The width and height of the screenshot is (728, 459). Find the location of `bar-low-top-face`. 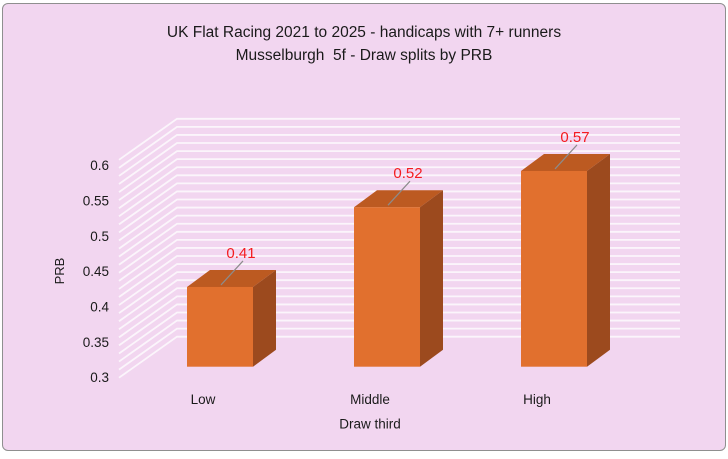

bar-low-top-face is located at coordinates (231, 278).